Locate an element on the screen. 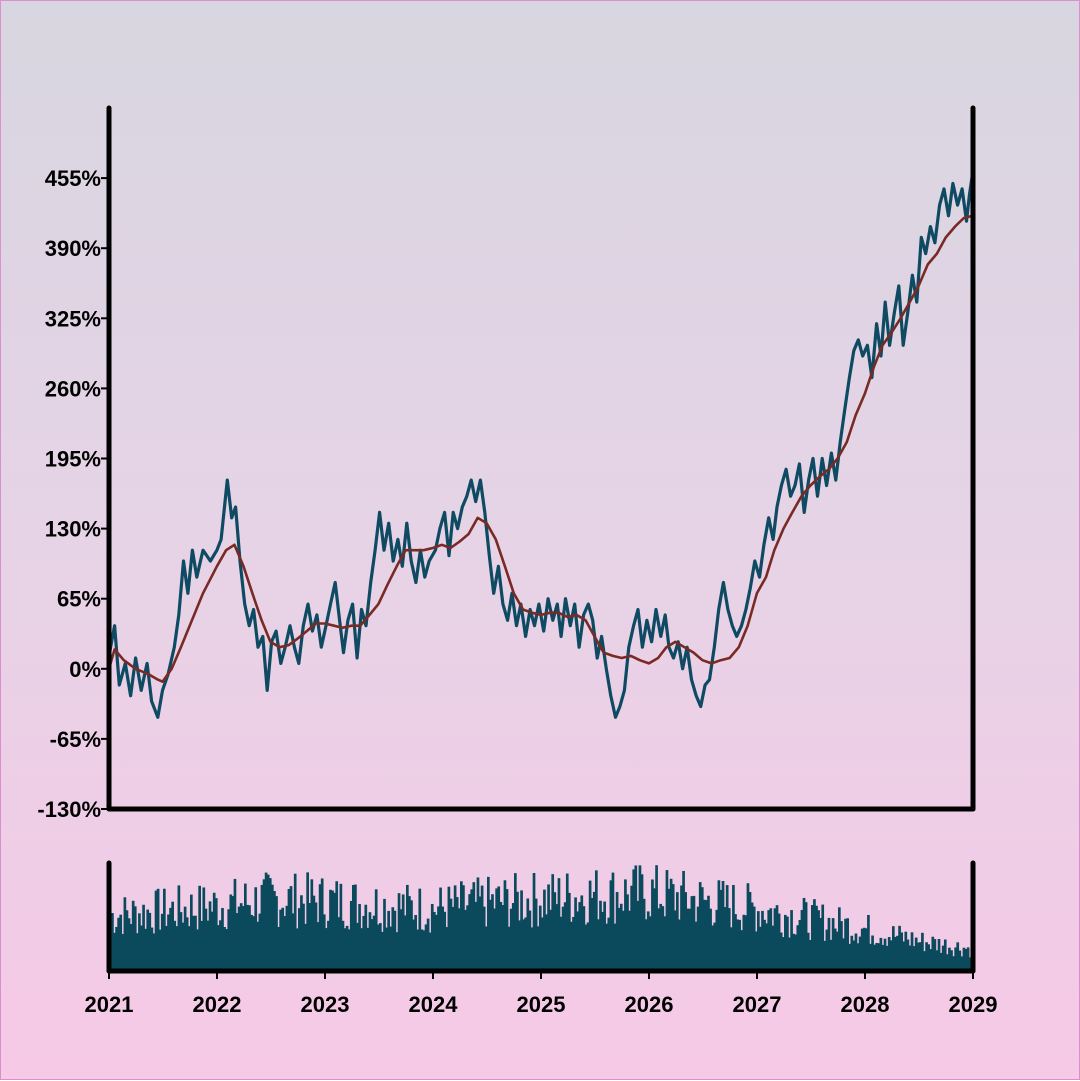 The image size is (1080, 1081). y-tick-label: 260% is located at coordinates (73, 388).